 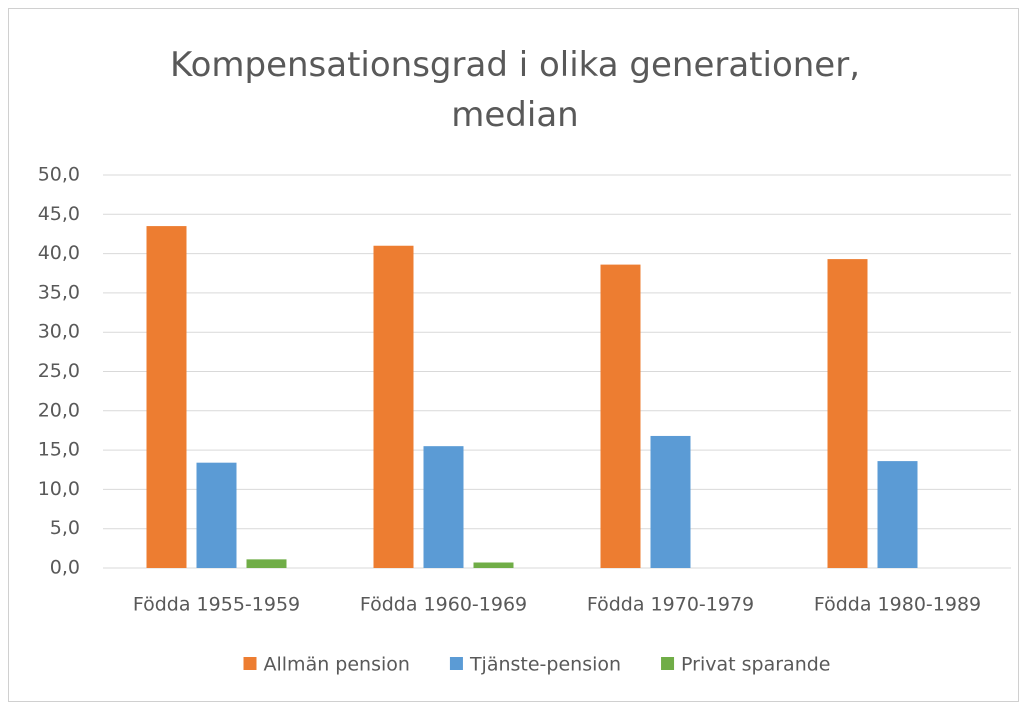 I want to click on y-tick-label: 50,0, so click(x=59, y=175).